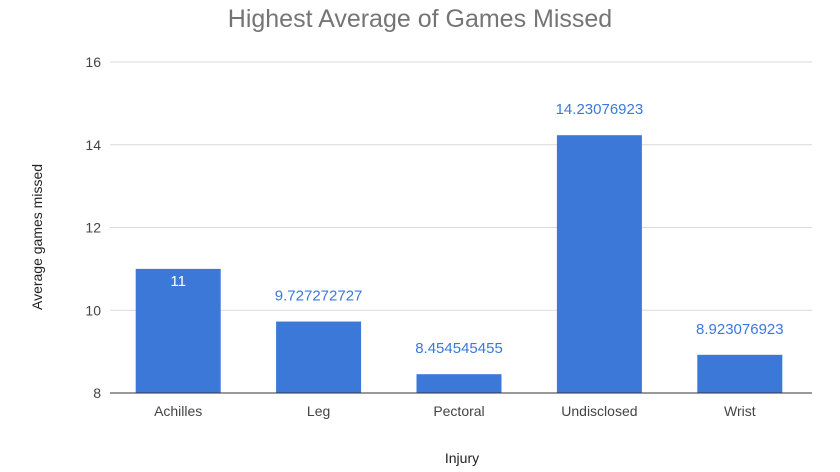  Describe the element at coordinates (420, 19) in the screenshot. I see `chart-title: Highest Average of Games Missed` at that location.